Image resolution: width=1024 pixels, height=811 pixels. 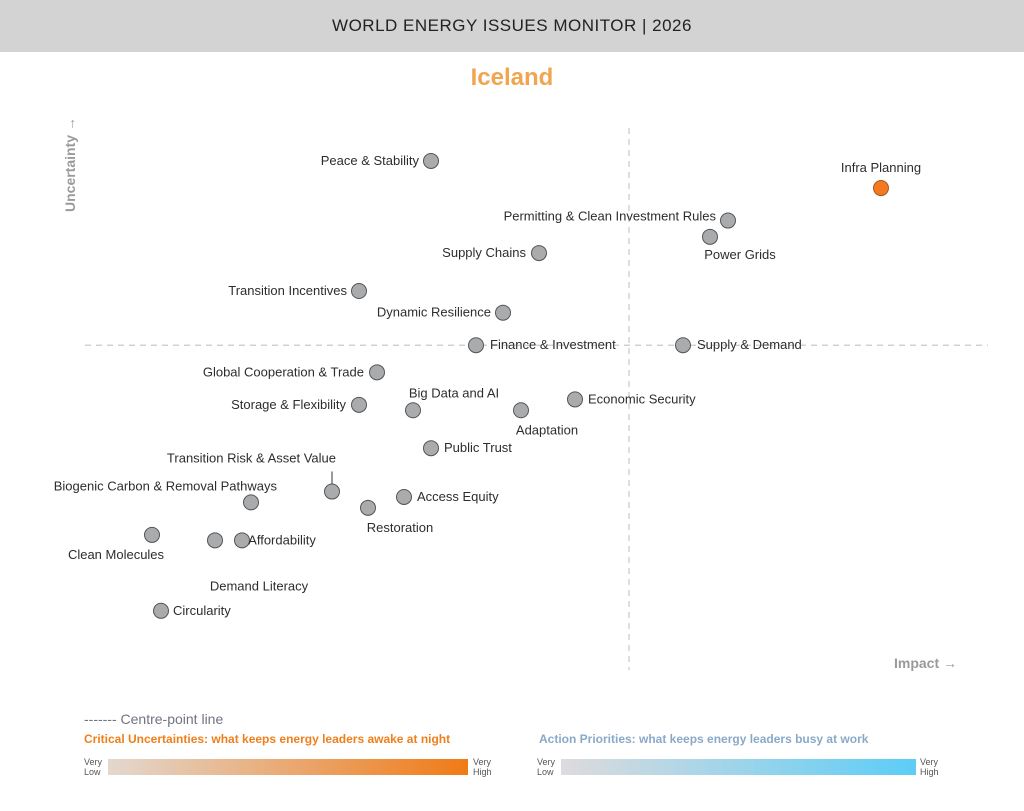 What do you see at coordinates (503, 312) in the screenshot?
I see `point-dynamic-resilience` at bounding box center [503, 312].